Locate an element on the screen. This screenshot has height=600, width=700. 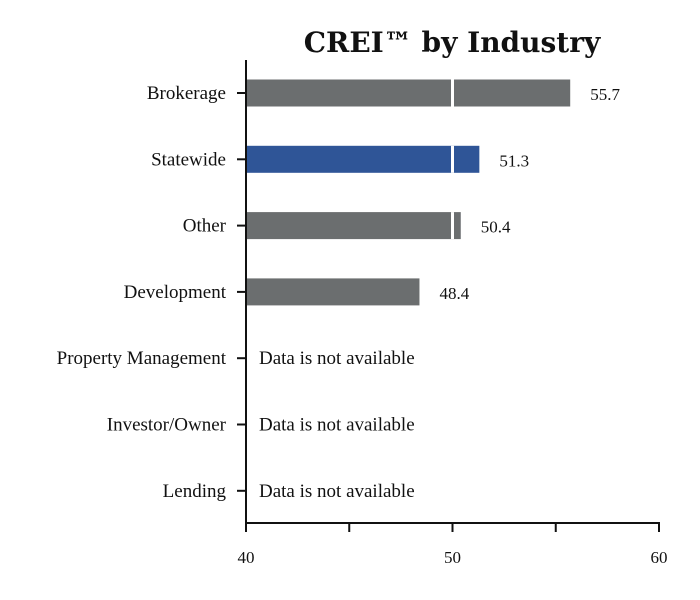
bar-value-label: 48.4 is located at coordinates (454, 293).